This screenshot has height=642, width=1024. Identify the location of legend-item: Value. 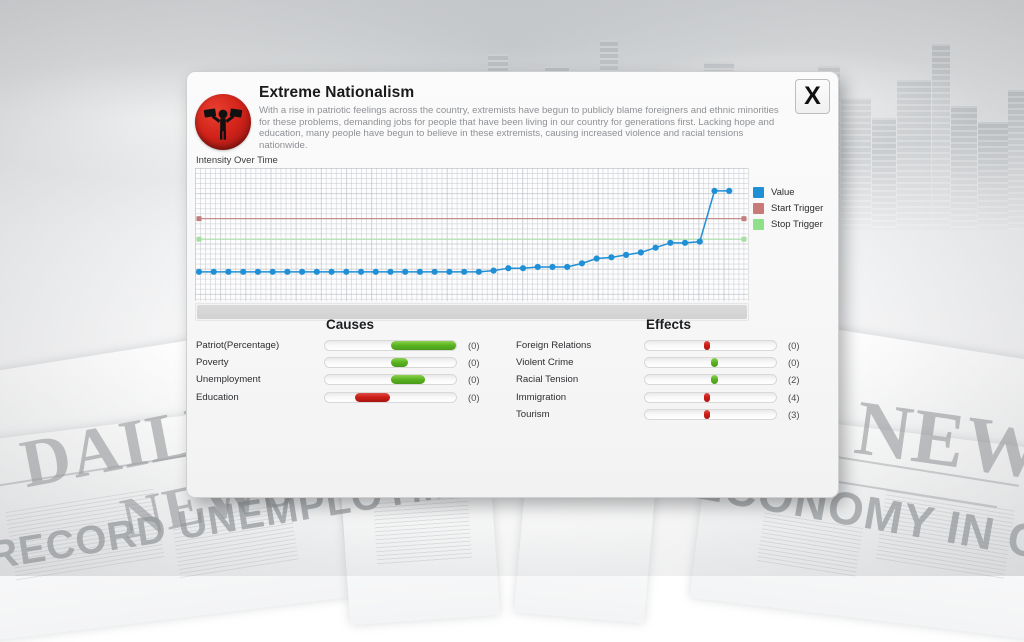
(788, 192).